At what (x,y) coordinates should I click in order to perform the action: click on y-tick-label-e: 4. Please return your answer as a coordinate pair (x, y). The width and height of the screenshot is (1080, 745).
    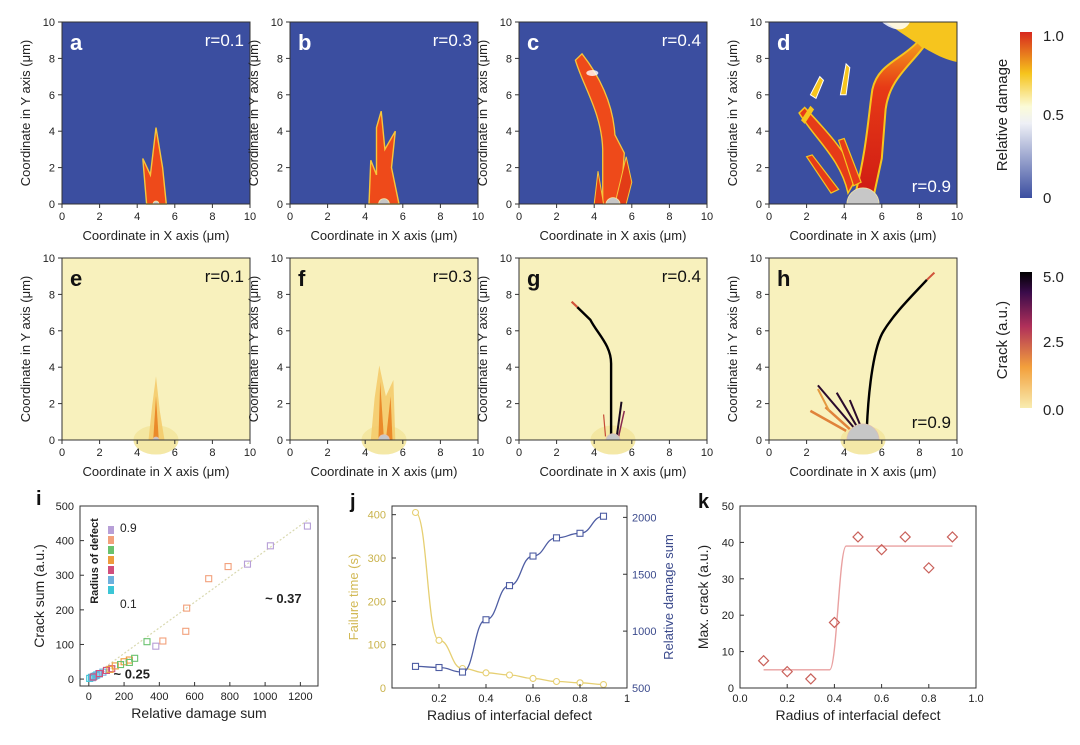
    Looking at the image, I should click on (52, 368).